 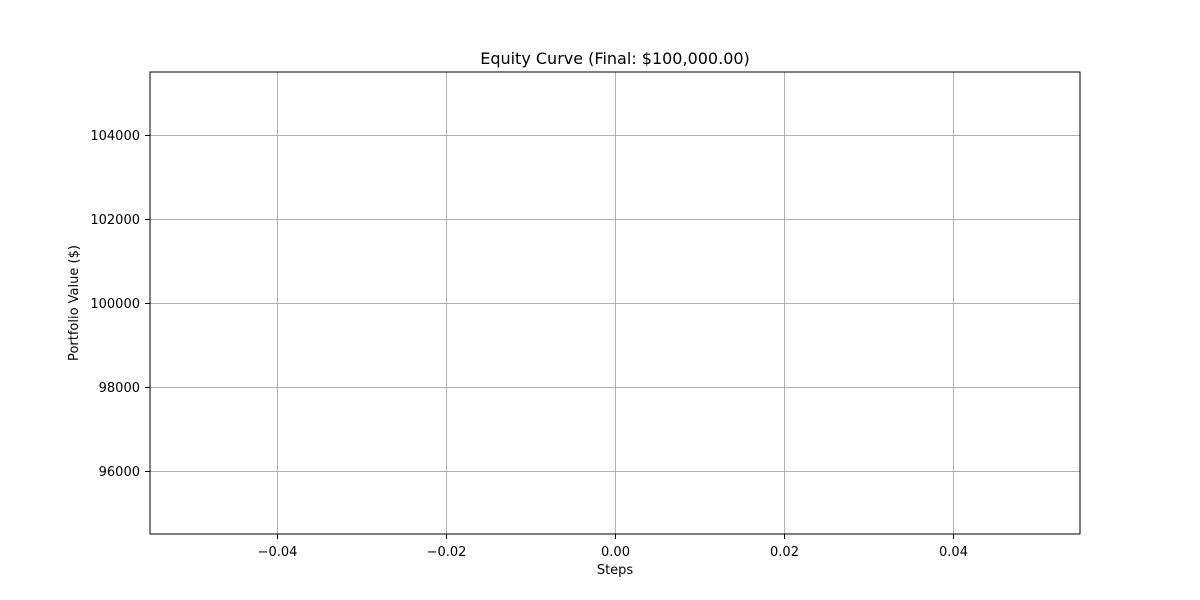 What do you see at coordinates (74, 303) in the screenshot?
I see `y-axis-label: Portfolio Value ($)` at bounding box center [74, 303].